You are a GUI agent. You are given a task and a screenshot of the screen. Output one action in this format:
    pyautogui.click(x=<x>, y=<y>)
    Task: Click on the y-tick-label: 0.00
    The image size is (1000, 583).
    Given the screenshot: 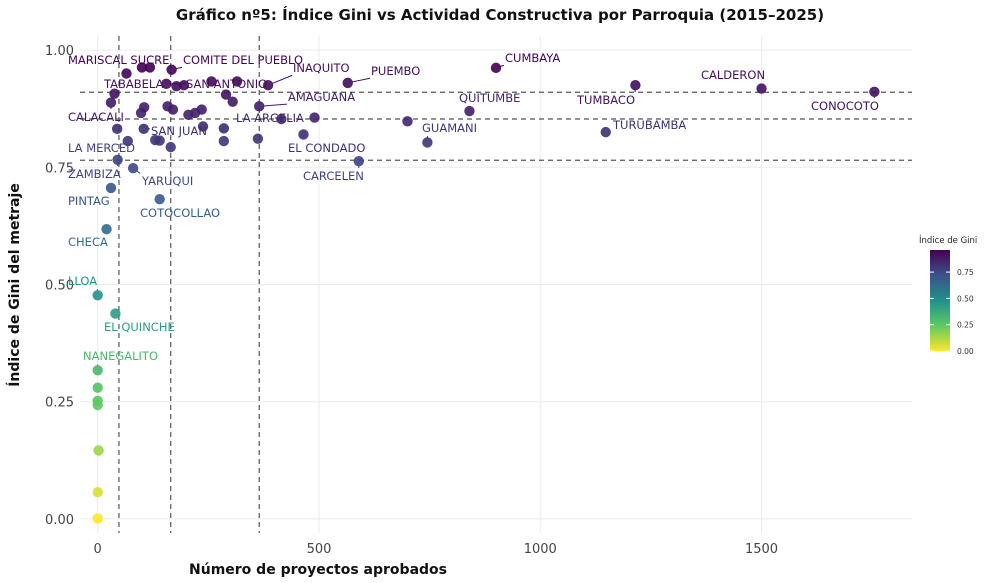 What is the action you would take?
    pyautogui.click(x=59, y=520)
    